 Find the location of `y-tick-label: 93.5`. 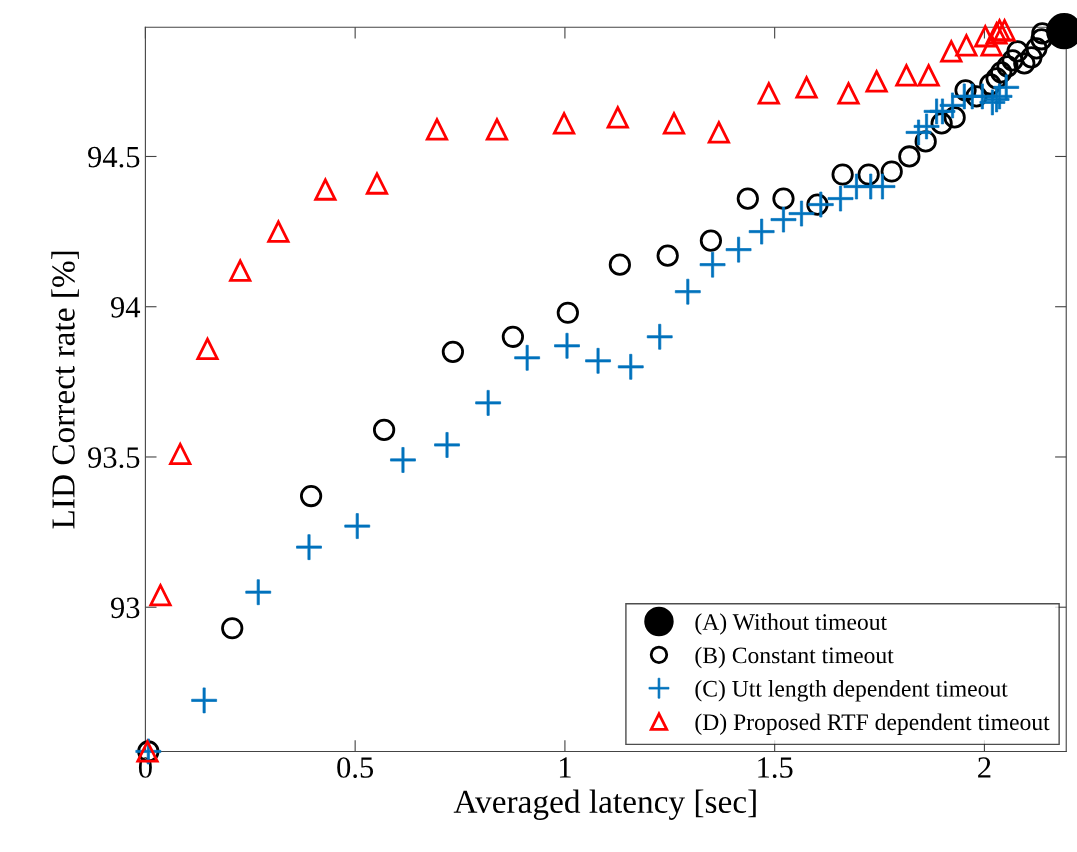

y-tick-label: 93.5 is located at coordinates (114, 458).